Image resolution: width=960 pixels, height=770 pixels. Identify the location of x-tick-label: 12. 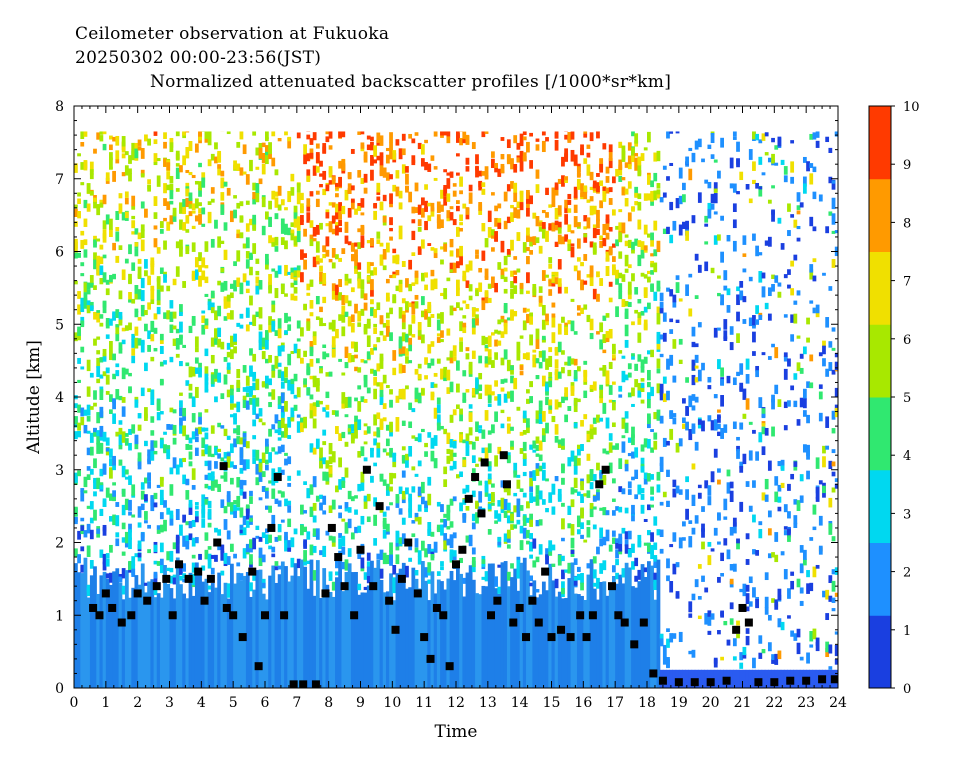
(456, 703).